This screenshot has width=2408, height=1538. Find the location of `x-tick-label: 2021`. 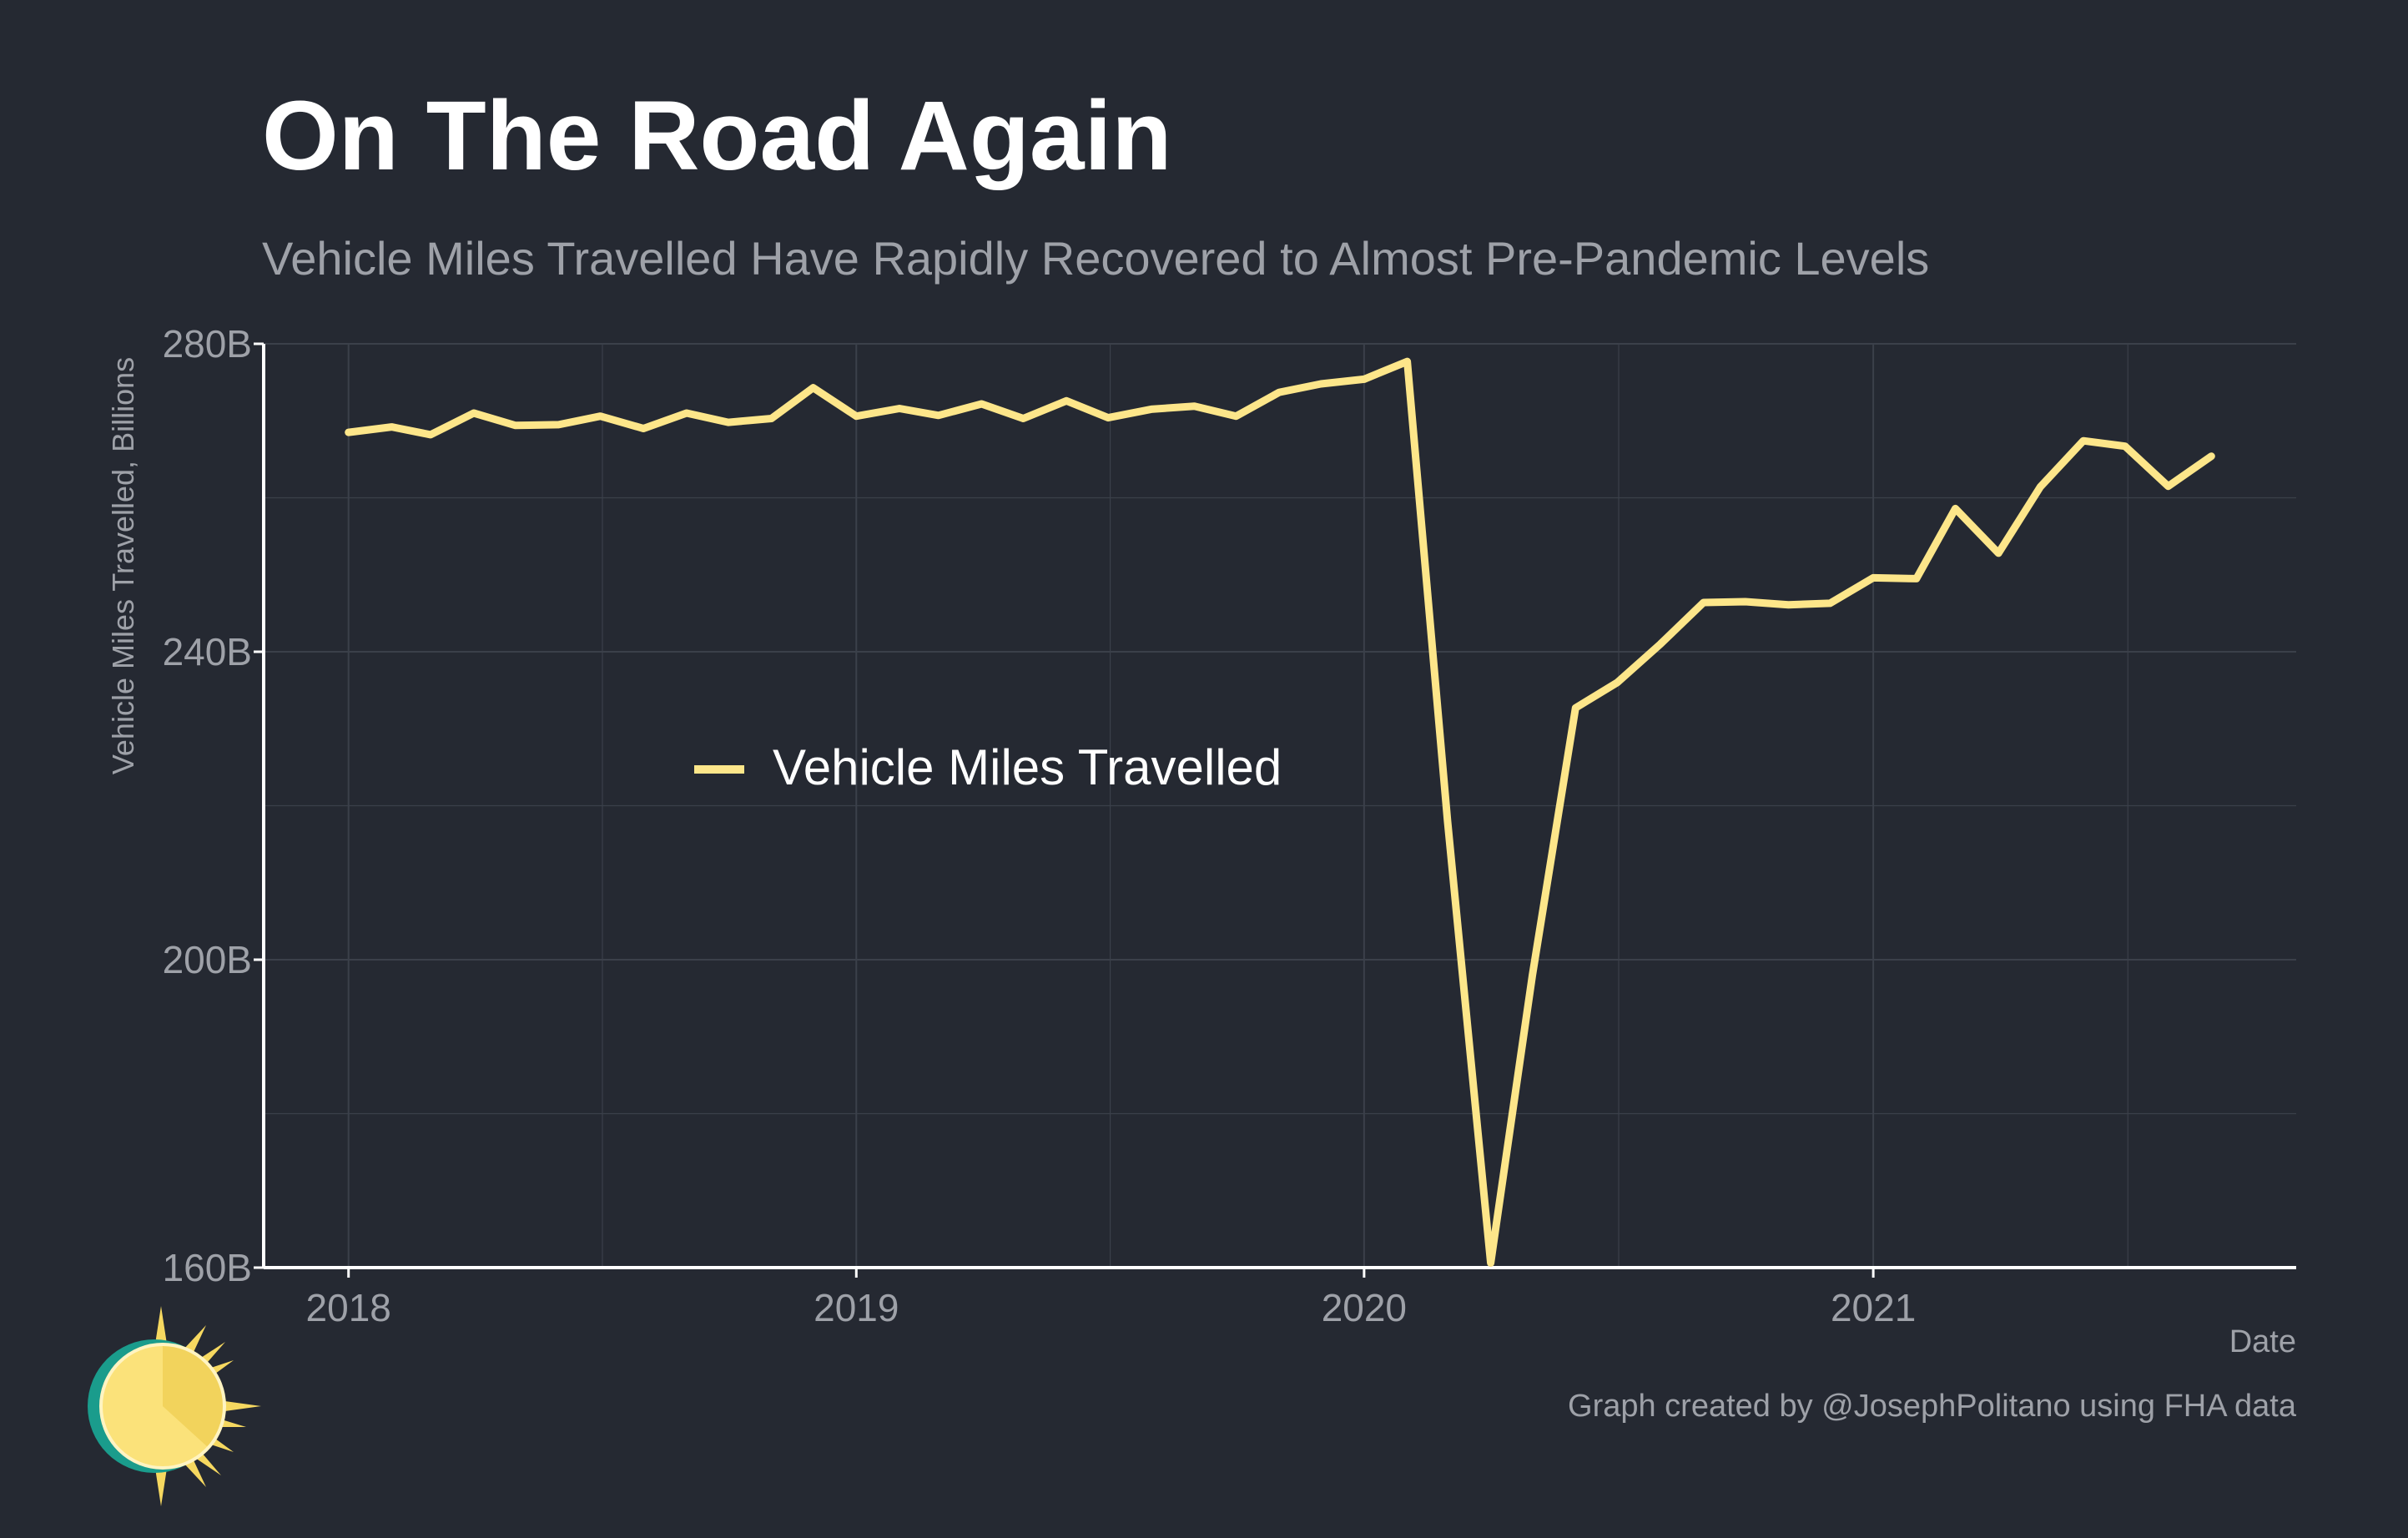

x-tick-label: 2021 is located at coordinates (1873, 1307).